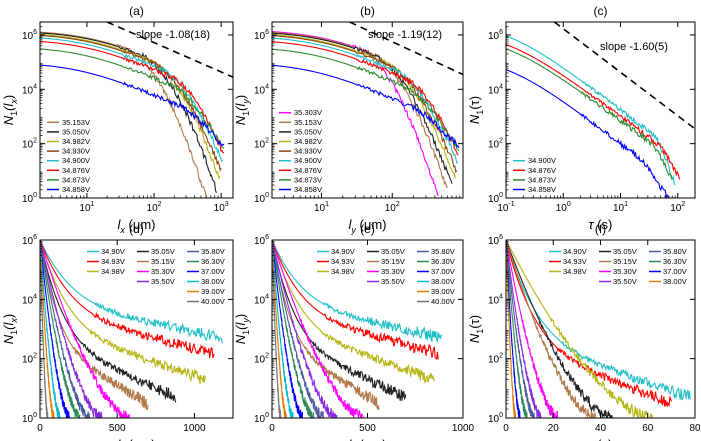  What do you see at coordinates (308, 160) in the screenshot?
I see `legend-label: 34.900V` at bounding box center [308, 160].